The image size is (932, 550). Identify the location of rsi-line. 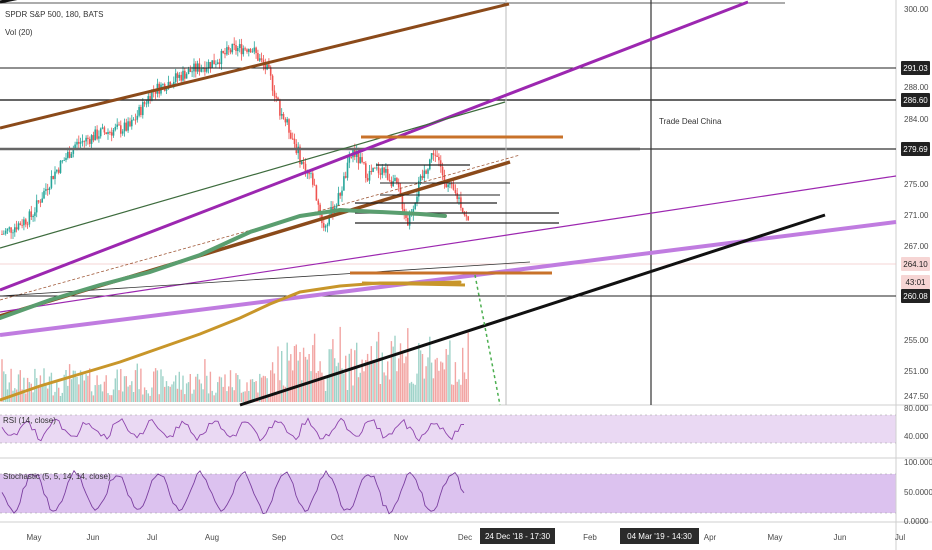
(233, 429).